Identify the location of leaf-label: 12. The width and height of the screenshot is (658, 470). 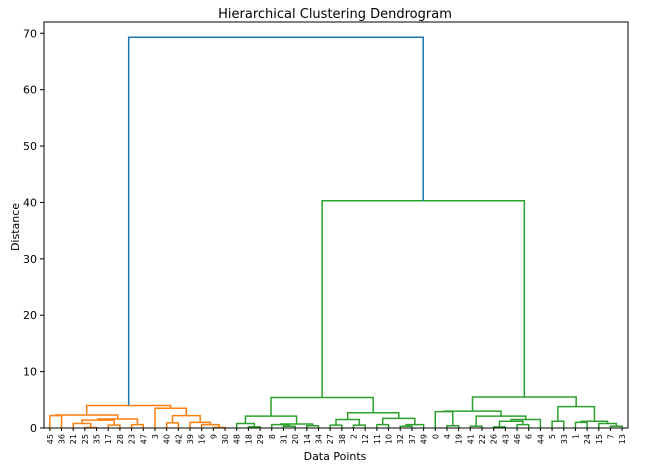
(365, 439).